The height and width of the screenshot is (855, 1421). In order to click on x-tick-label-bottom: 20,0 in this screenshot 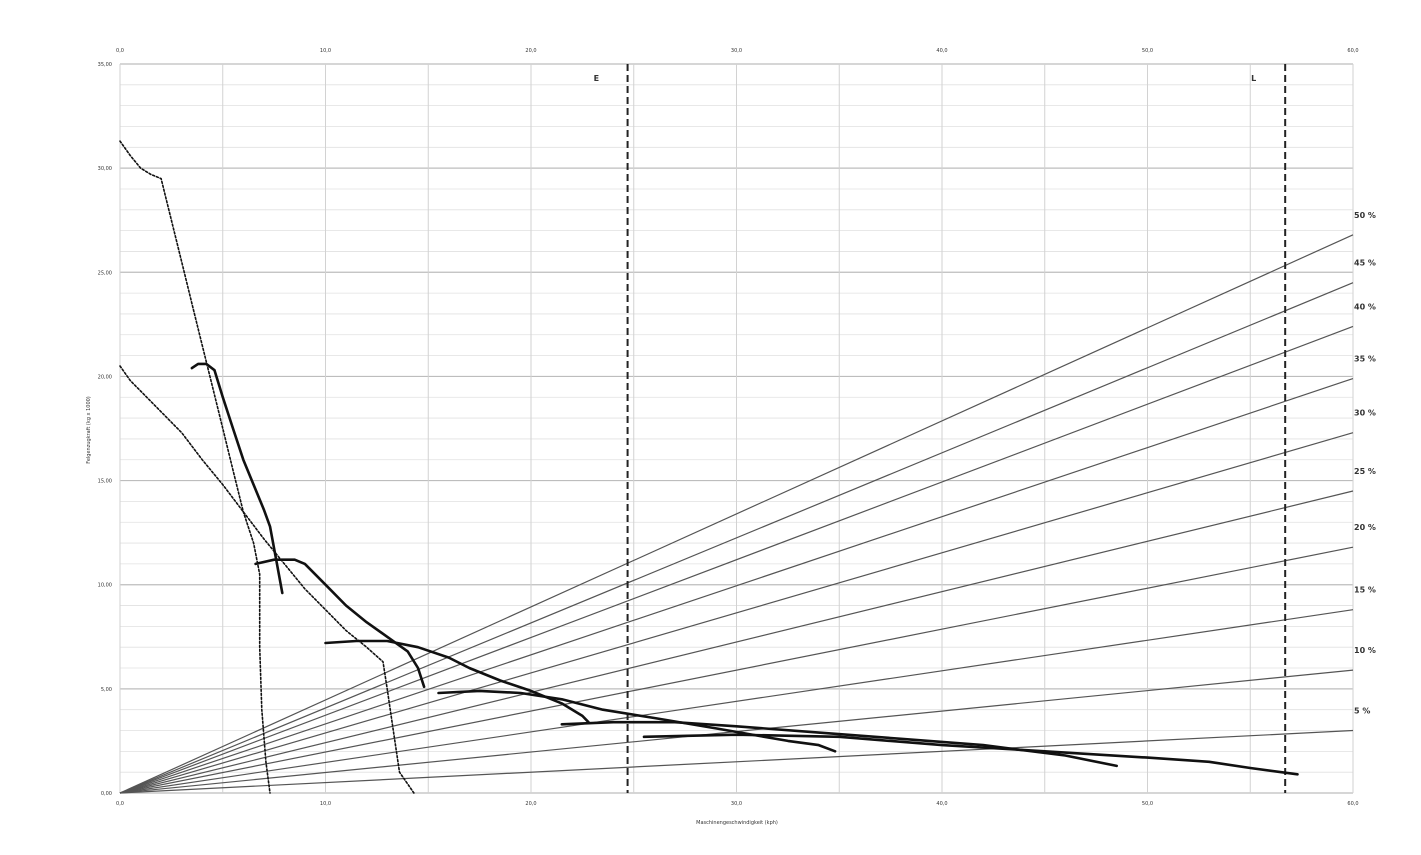, I will do `click(530, 804)`.